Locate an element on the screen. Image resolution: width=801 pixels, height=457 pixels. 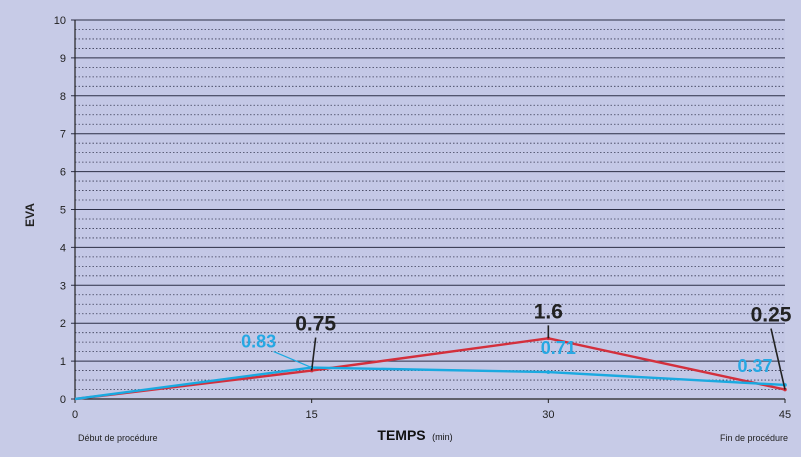
x-tick-label: 15 is located at coordinates (312, 415).